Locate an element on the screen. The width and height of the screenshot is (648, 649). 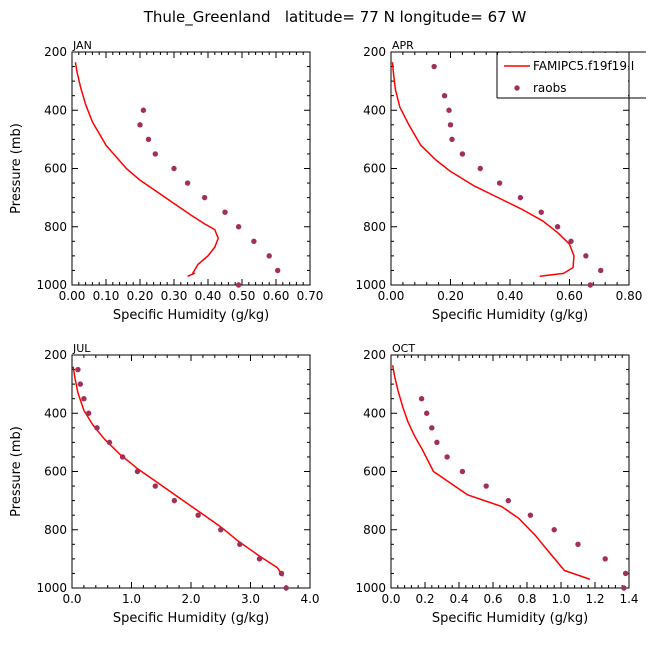
x-tick-label: 0.20 is located at coordinates (140, 296).